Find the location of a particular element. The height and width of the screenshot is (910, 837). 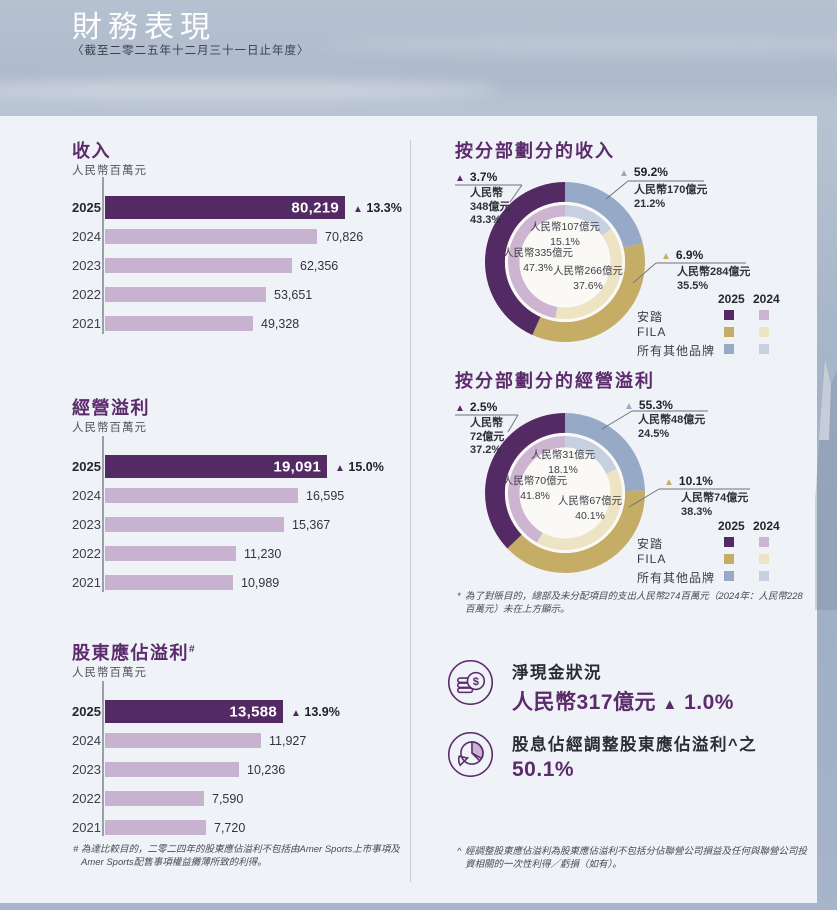

center-label-line: 人民幣107億元 is located at coordinates (565, 227).